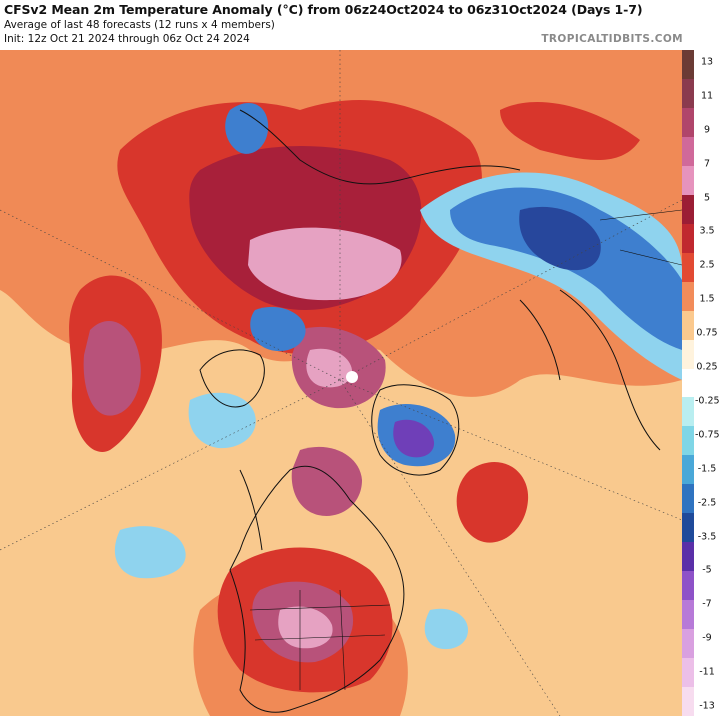 This screenshot has height=720, width=719. Describe the element at coordinates (247, 128) in the screenshot. I see `alaska-cold` at that location.